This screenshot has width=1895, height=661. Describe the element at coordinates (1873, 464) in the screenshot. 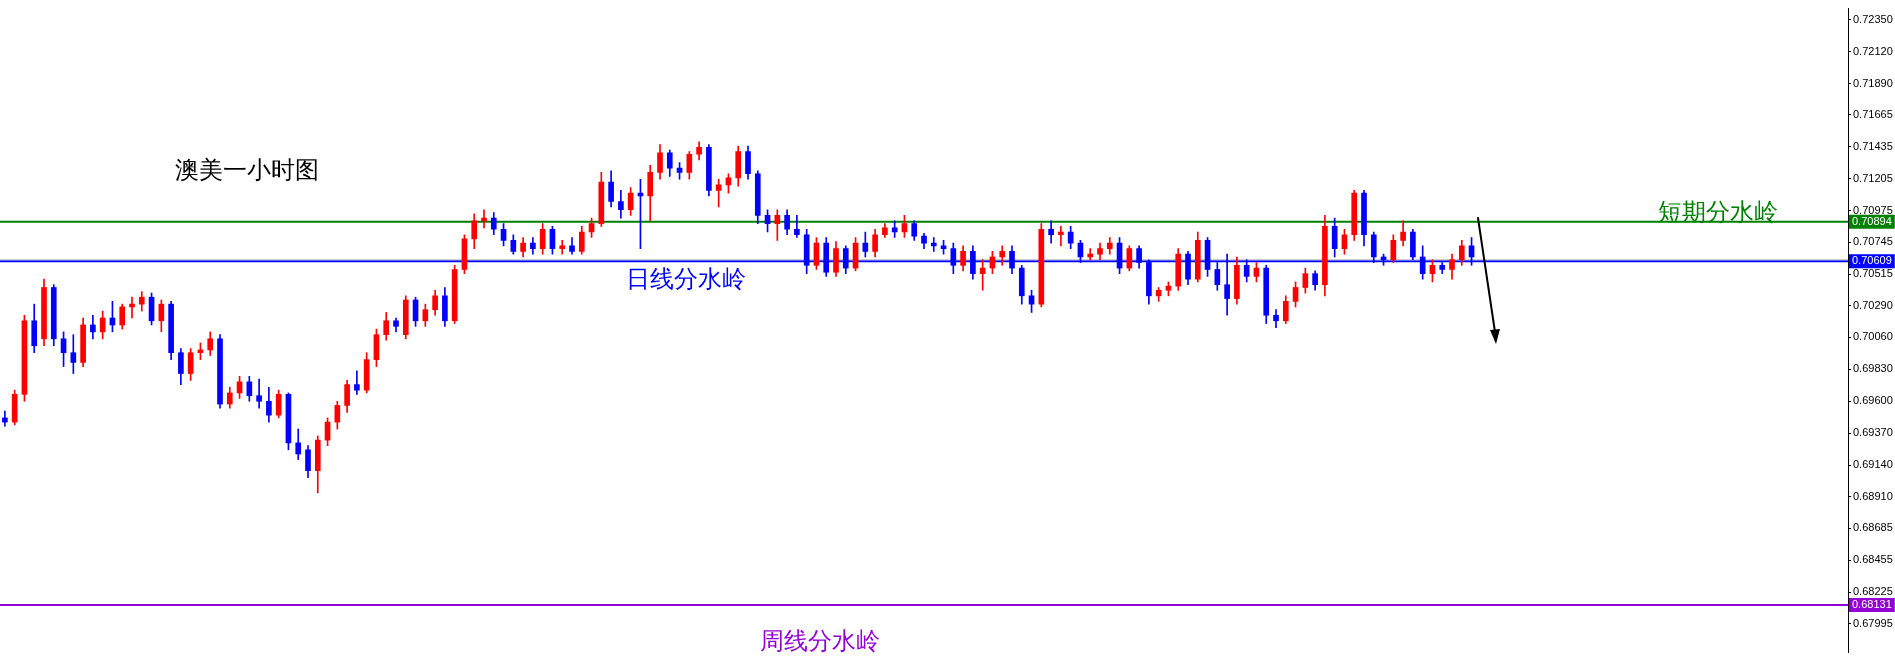

I see `y-tick-label: 0.69140` at that location.